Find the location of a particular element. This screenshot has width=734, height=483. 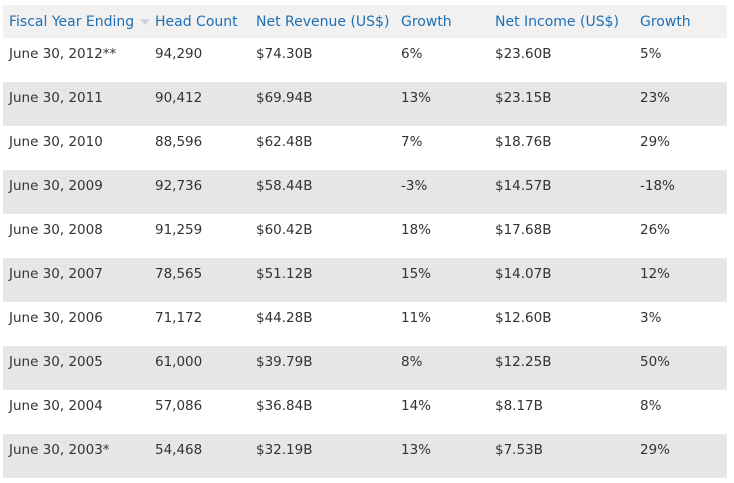

head-count-cell: 78,565 is located at coordinates (179, 274).